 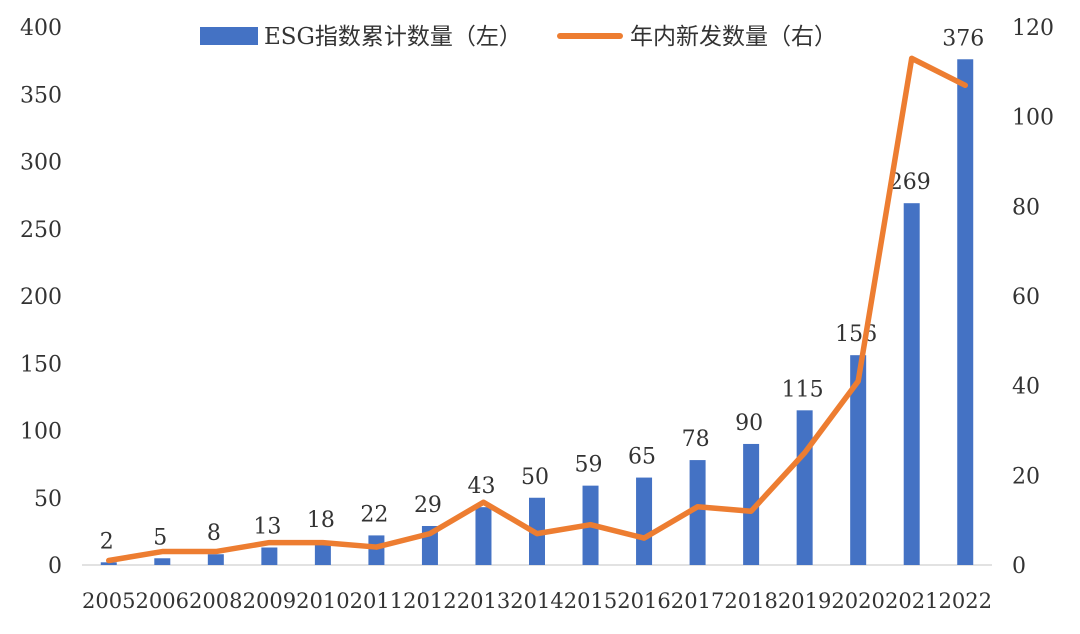 I want to click on x-axis-tick-label: 2019, so click(x=805, y=601).